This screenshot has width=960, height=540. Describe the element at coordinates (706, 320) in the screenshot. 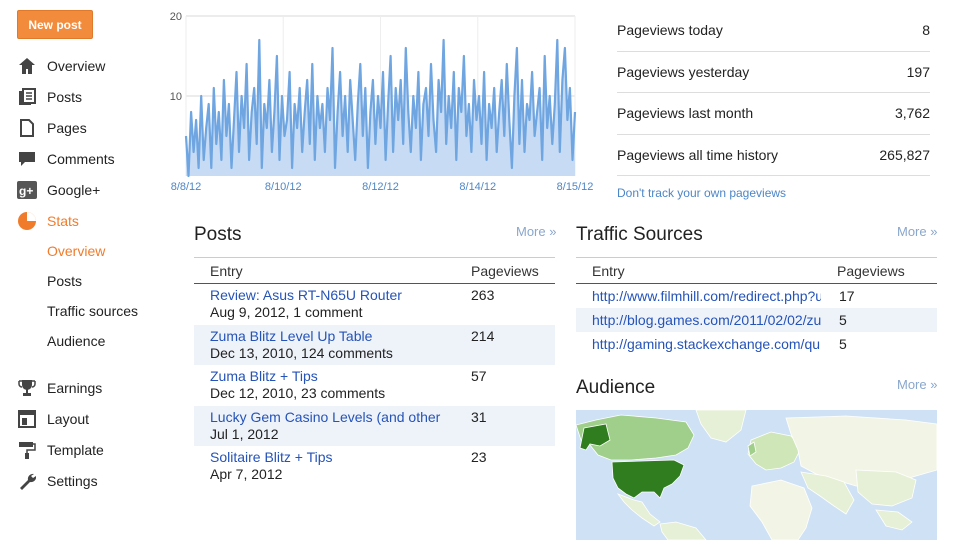

I see `traffic-source-link: http://blog.games.com/2011/02/02/zu` at that location.